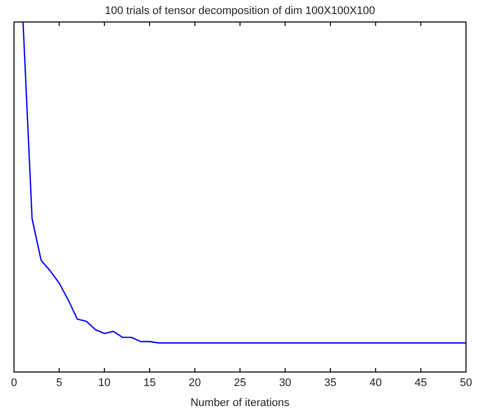 This screenshot has width=481, height=410. I want to click on x-tick-label: 40, so click(375, 383).